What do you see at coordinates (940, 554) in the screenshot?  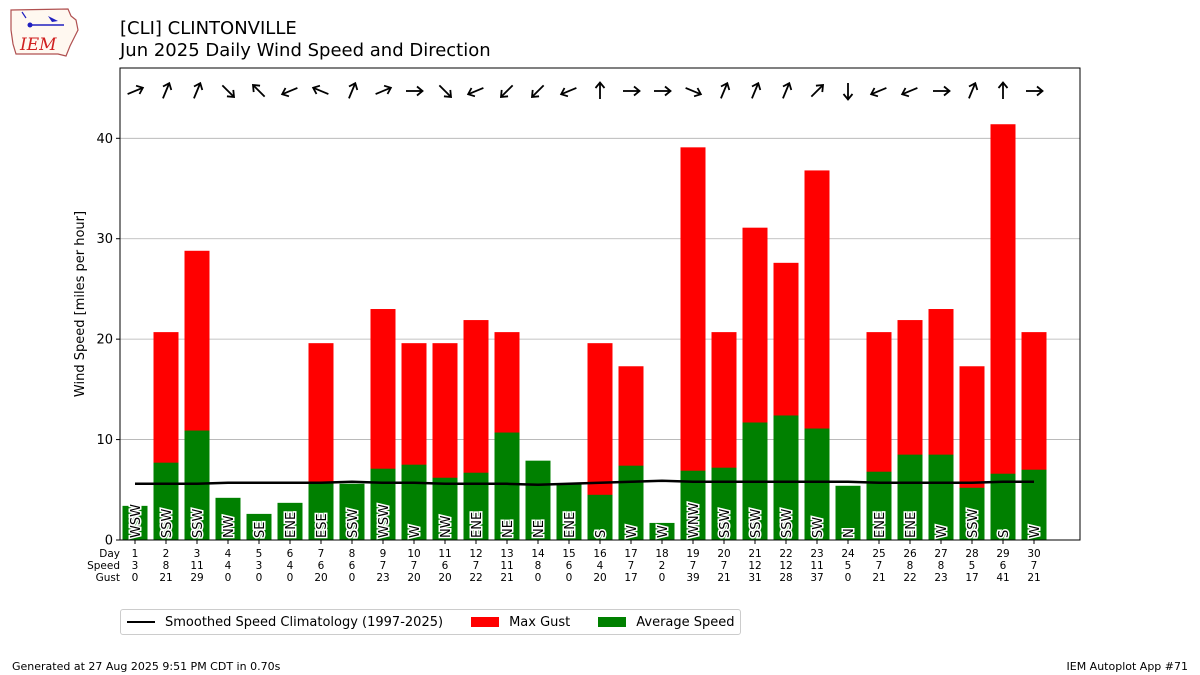 I see `day-label: 27` at bounding box center [940, 554].